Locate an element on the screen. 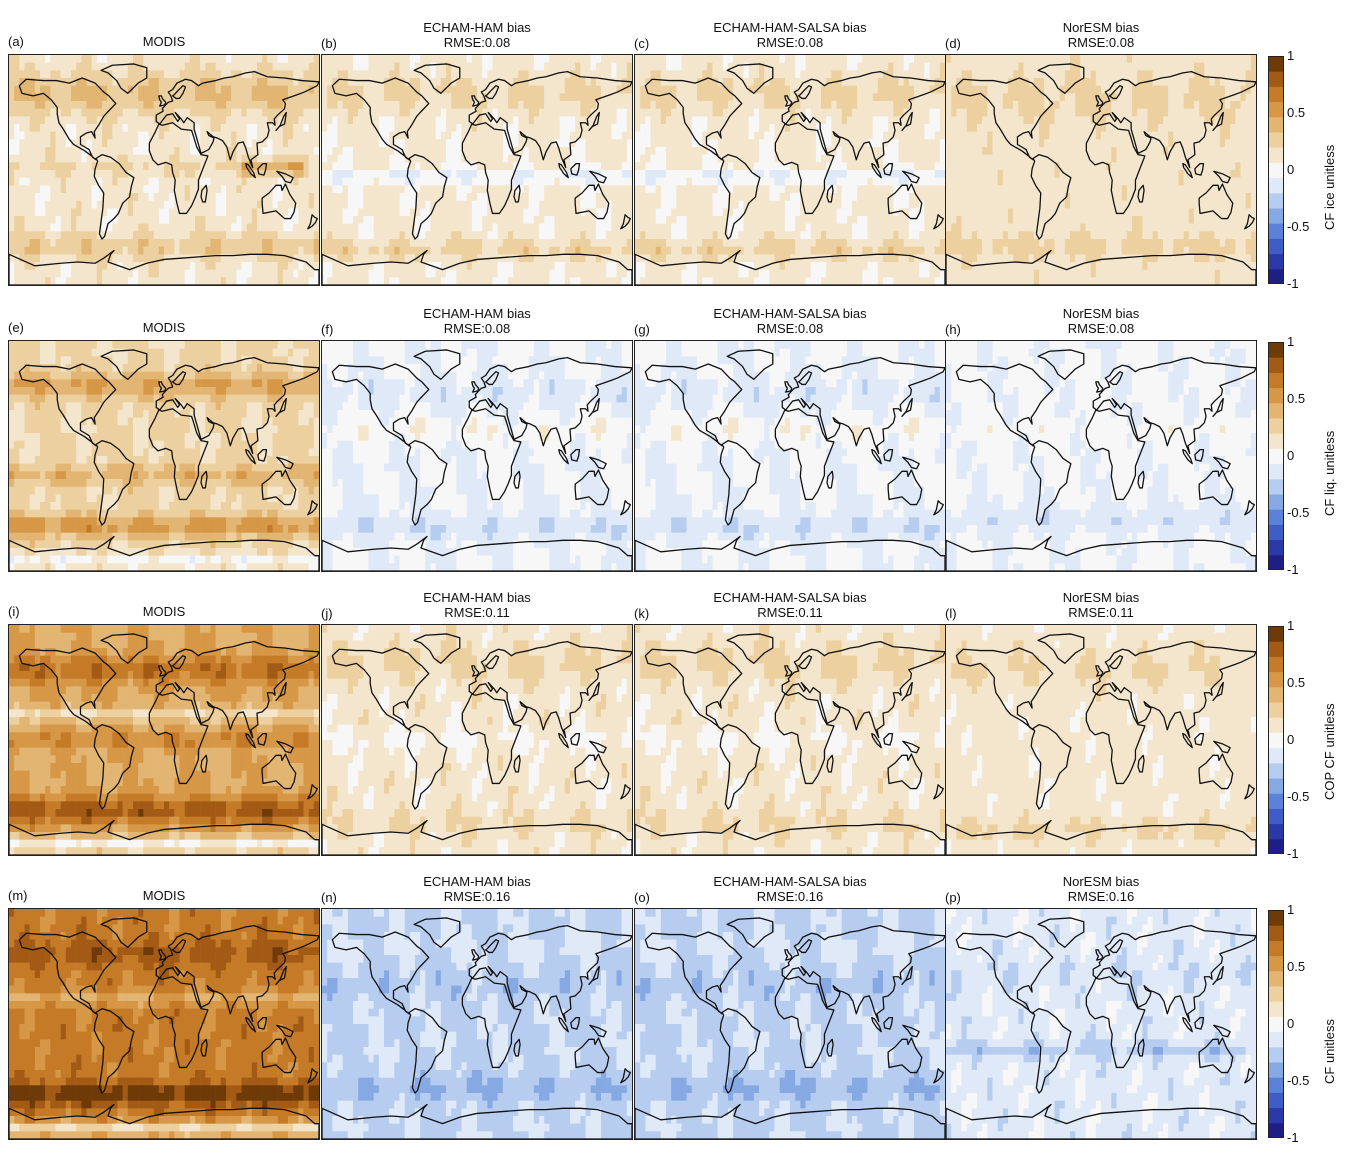 This screenshot has width=1354, height=1162. field-shading is located at coordinates (164, 170).